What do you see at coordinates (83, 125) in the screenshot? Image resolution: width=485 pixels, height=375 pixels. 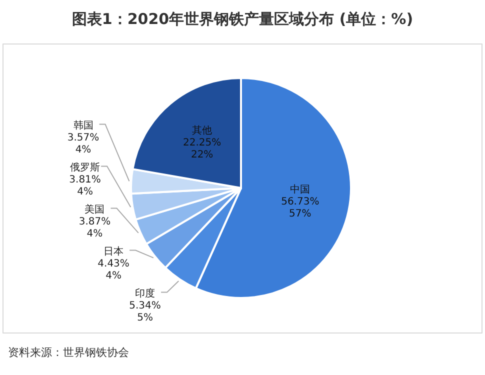 I see `slice-label: 韩国` at bounding box center [83, 125].